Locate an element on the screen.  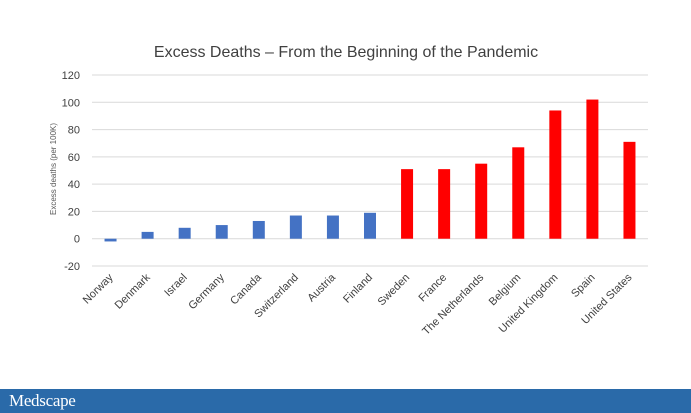
x-tick-label: Sweden is located at coordinates (394, 290).